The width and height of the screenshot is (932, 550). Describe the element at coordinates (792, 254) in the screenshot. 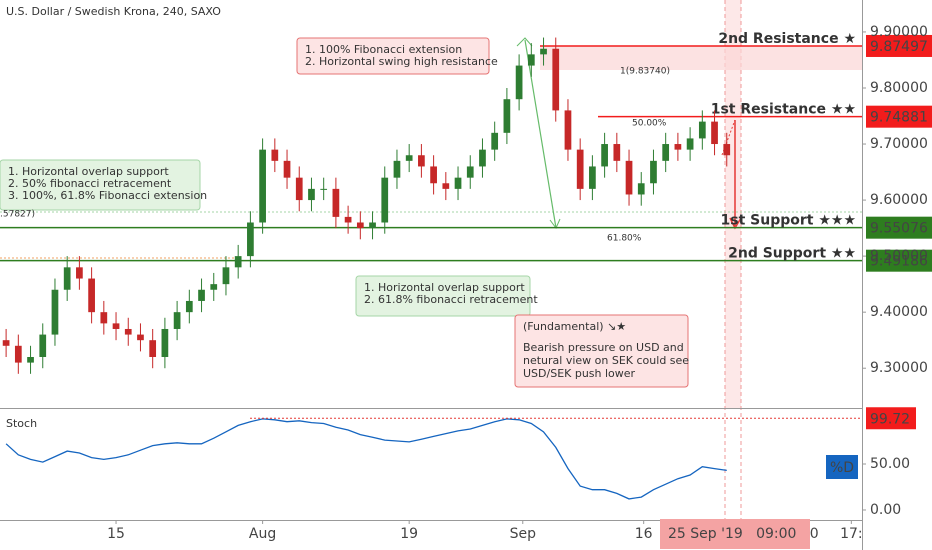

I see `level-label: 2nd Support ★★` at that location.